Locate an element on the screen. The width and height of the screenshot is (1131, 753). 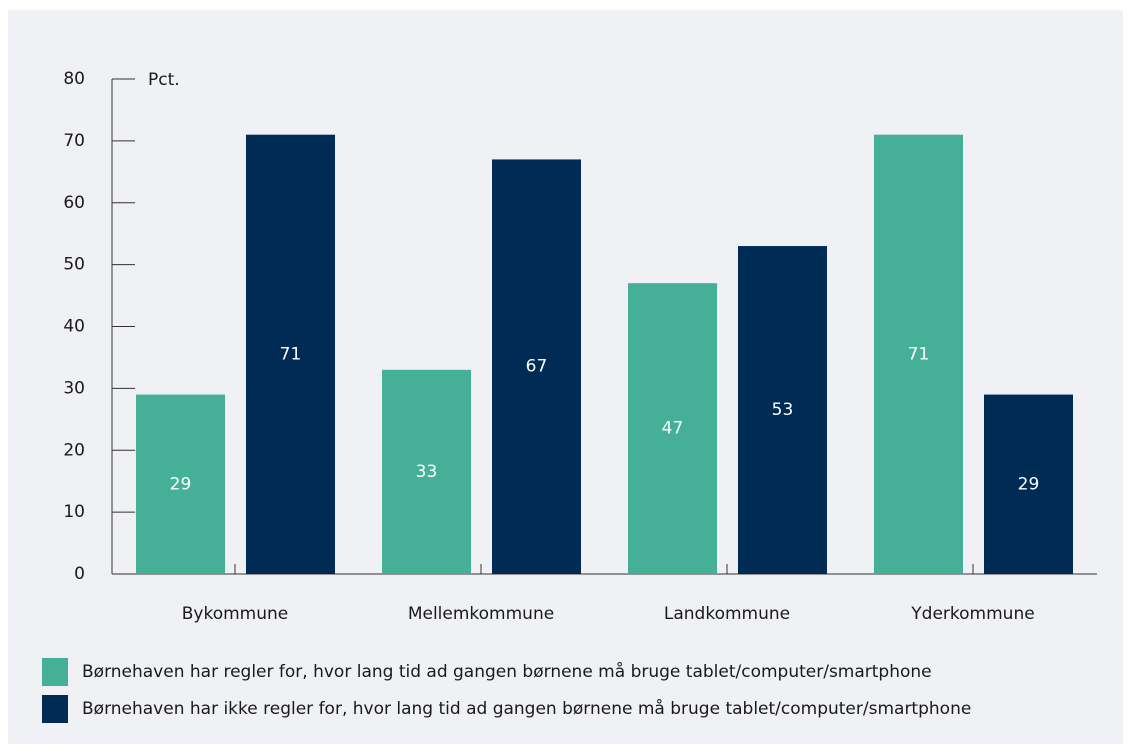
value-label: 47 is located at coordinates (673, 429).